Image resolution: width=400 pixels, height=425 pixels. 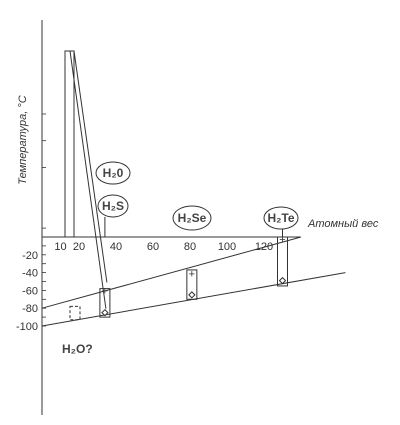 I want to click on x-tick-label: 40, so click(x=116, y=247).